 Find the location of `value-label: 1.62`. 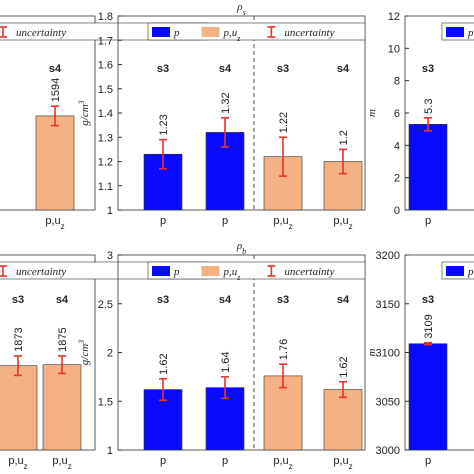

value-label: 1.62 is located at coordinates (164, 363).